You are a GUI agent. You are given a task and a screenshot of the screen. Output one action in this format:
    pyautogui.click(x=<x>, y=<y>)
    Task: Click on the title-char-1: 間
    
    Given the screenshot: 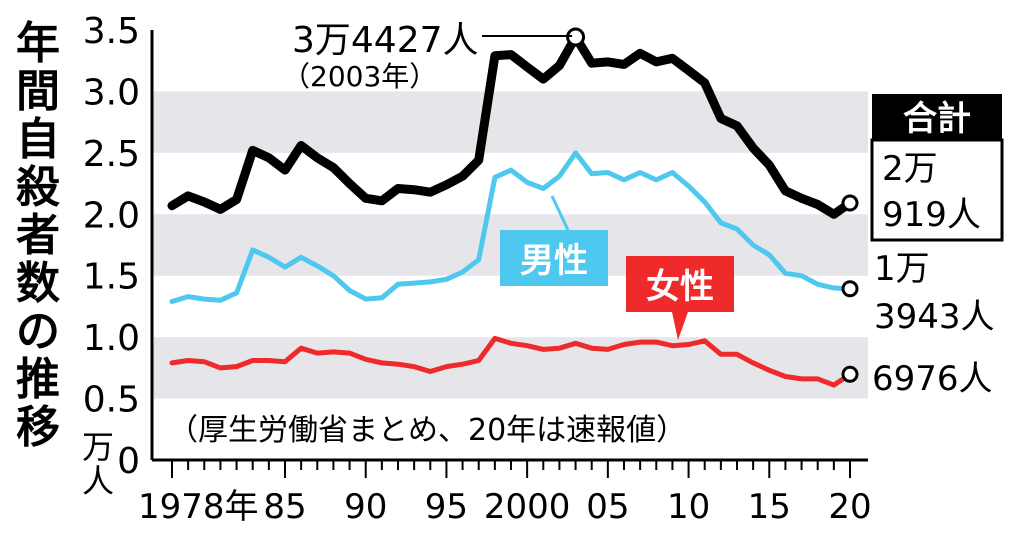 What is the action you would take?
    pyautogui.click(x=38, y=91)
    